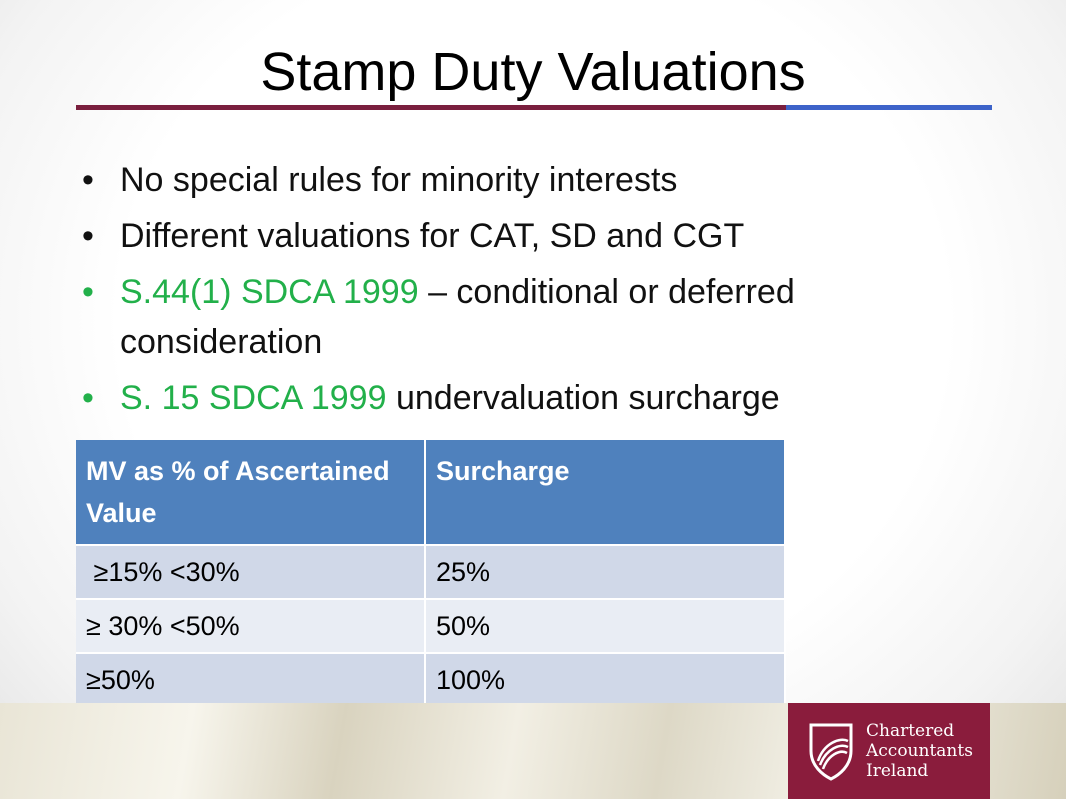  What do you see at coordinates (251, 571) in the screenshot?
I see `table-cell: ≥15% <30%` at bounding box center [251, 571].